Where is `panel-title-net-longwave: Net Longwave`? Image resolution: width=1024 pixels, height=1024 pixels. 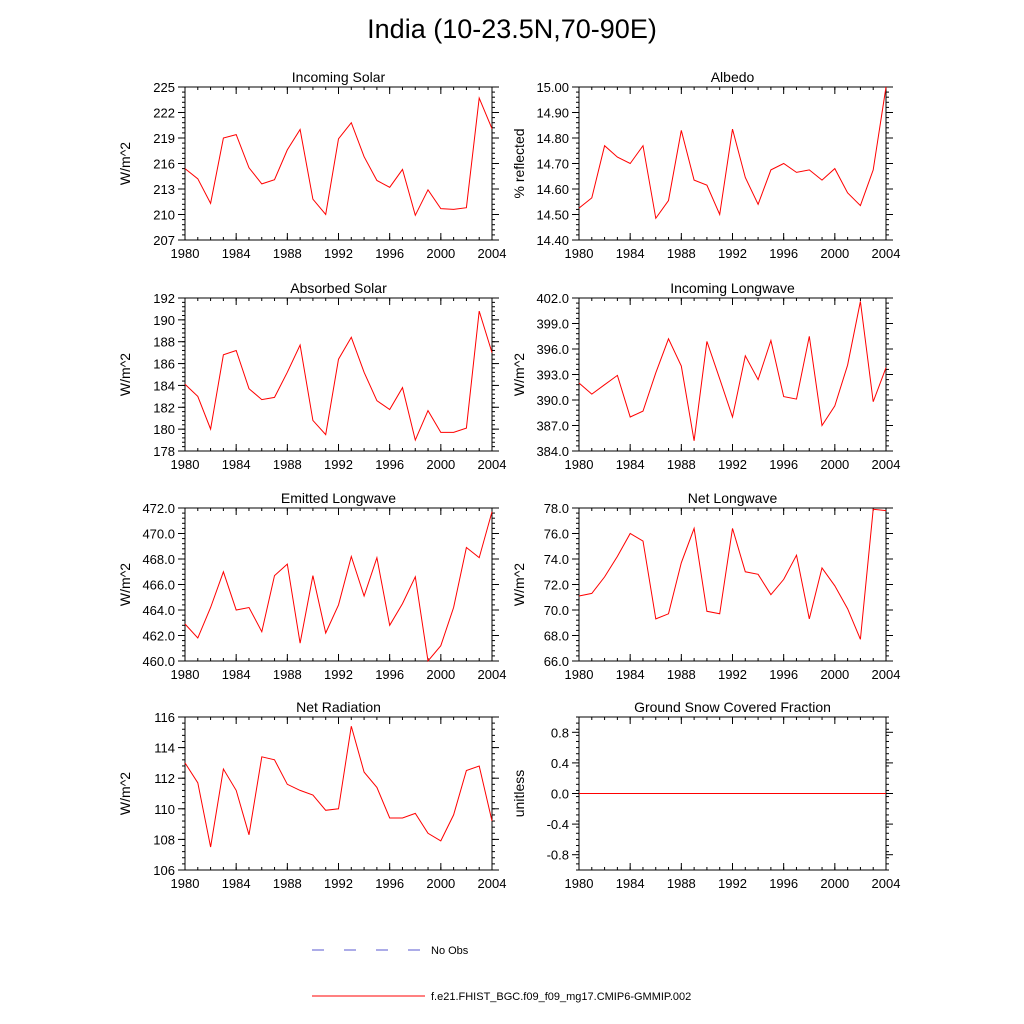 panel-title-net-longwave: Net Longwave is located at coordinates (733, 498).